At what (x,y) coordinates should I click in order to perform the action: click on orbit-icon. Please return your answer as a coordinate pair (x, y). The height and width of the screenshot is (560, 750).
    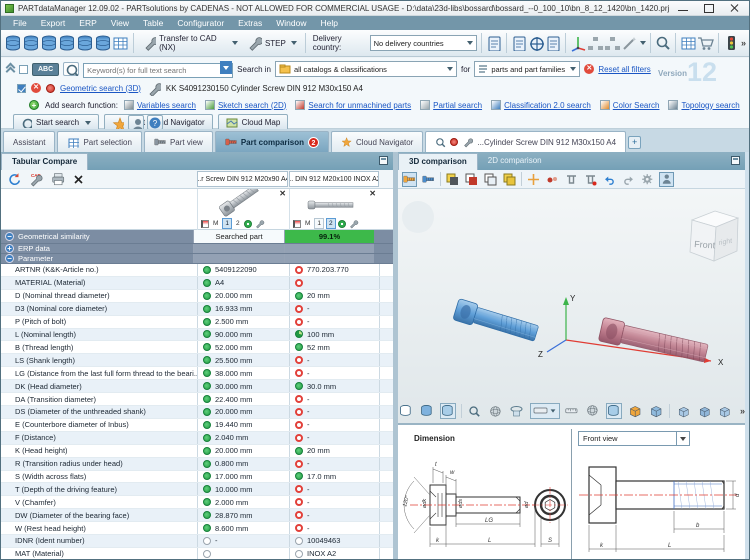
    Looking at the image, I should click on (496, 411).